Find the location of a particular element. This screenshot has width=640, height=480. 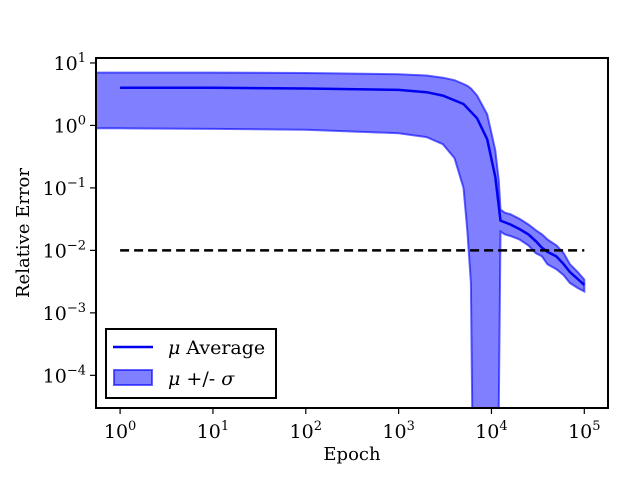

legend: μ Average μ +/- σ is located at coordinates (191, 363).